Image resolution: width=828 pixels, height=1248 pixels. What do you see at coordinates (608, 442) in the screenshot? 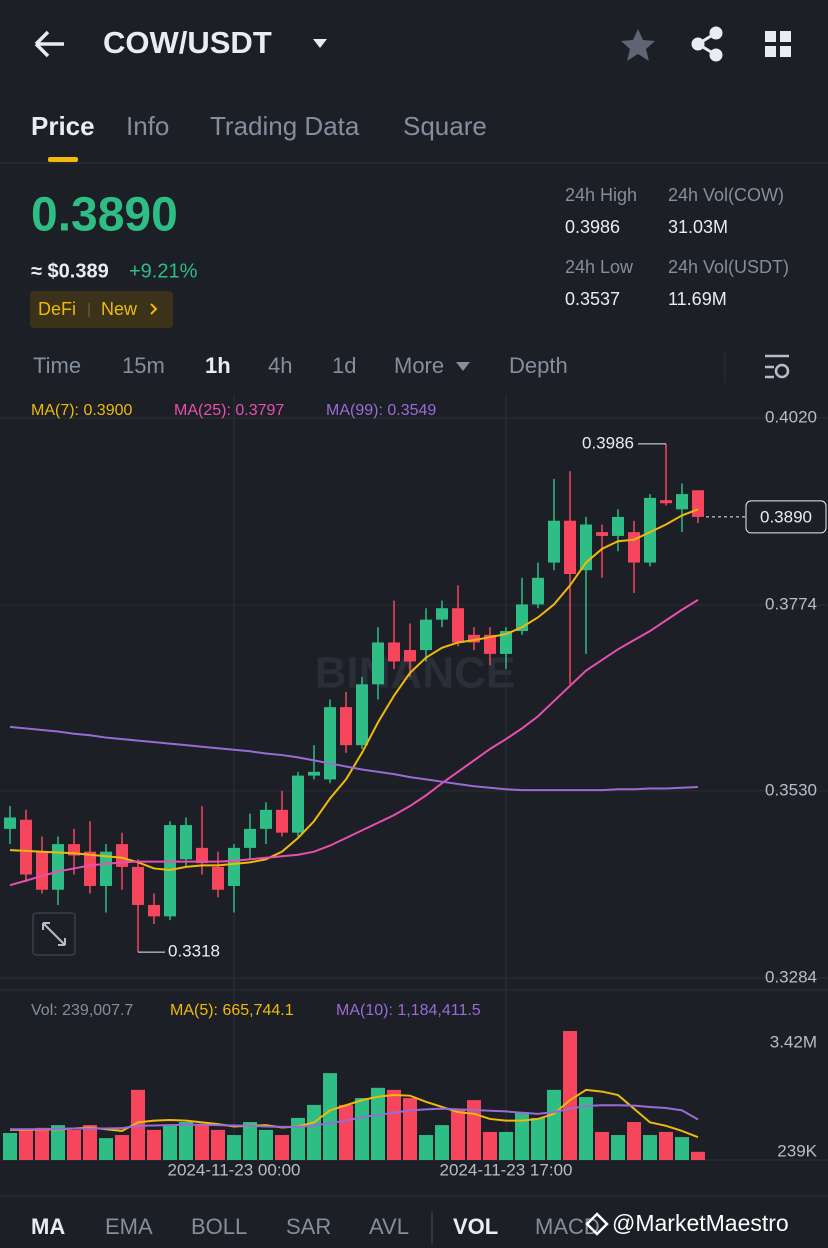
I see `high-label: 0.3986` at bounding box center [608, 442].